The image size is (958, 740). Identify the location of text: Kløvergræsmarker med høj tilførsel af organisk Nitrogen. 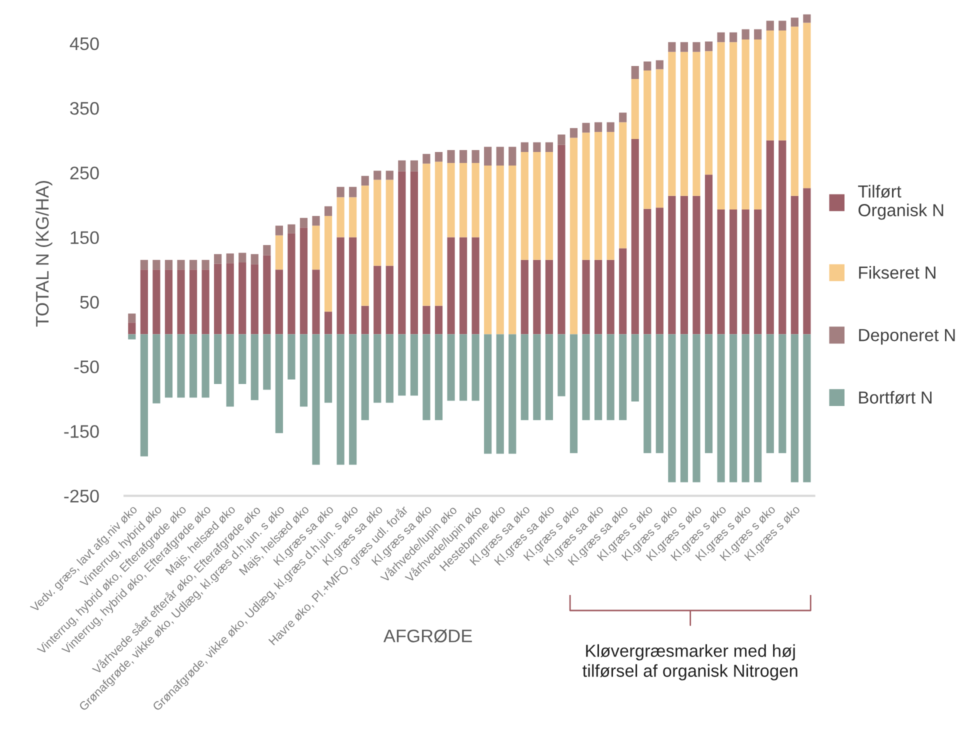
(690, 662).